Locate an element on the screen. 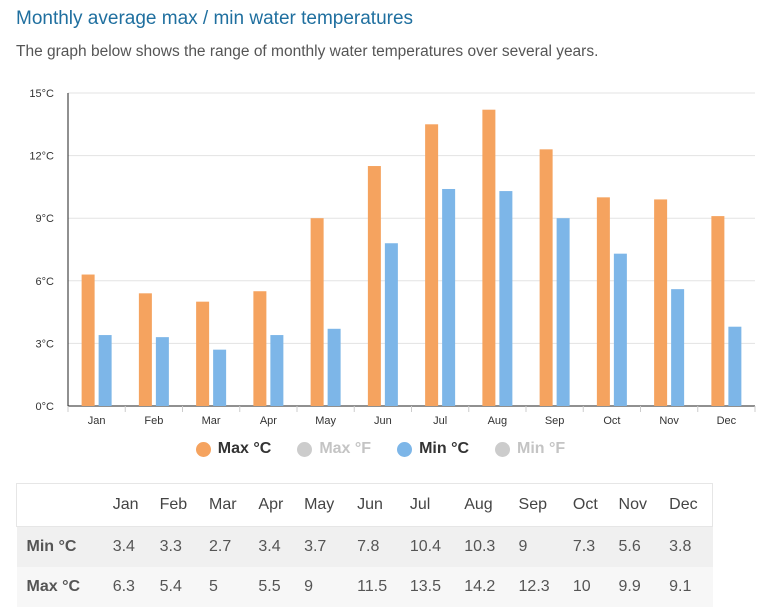 The width and height of the screenshot is (761, 607). bar-max-dec is located at coordinates (718, 311).